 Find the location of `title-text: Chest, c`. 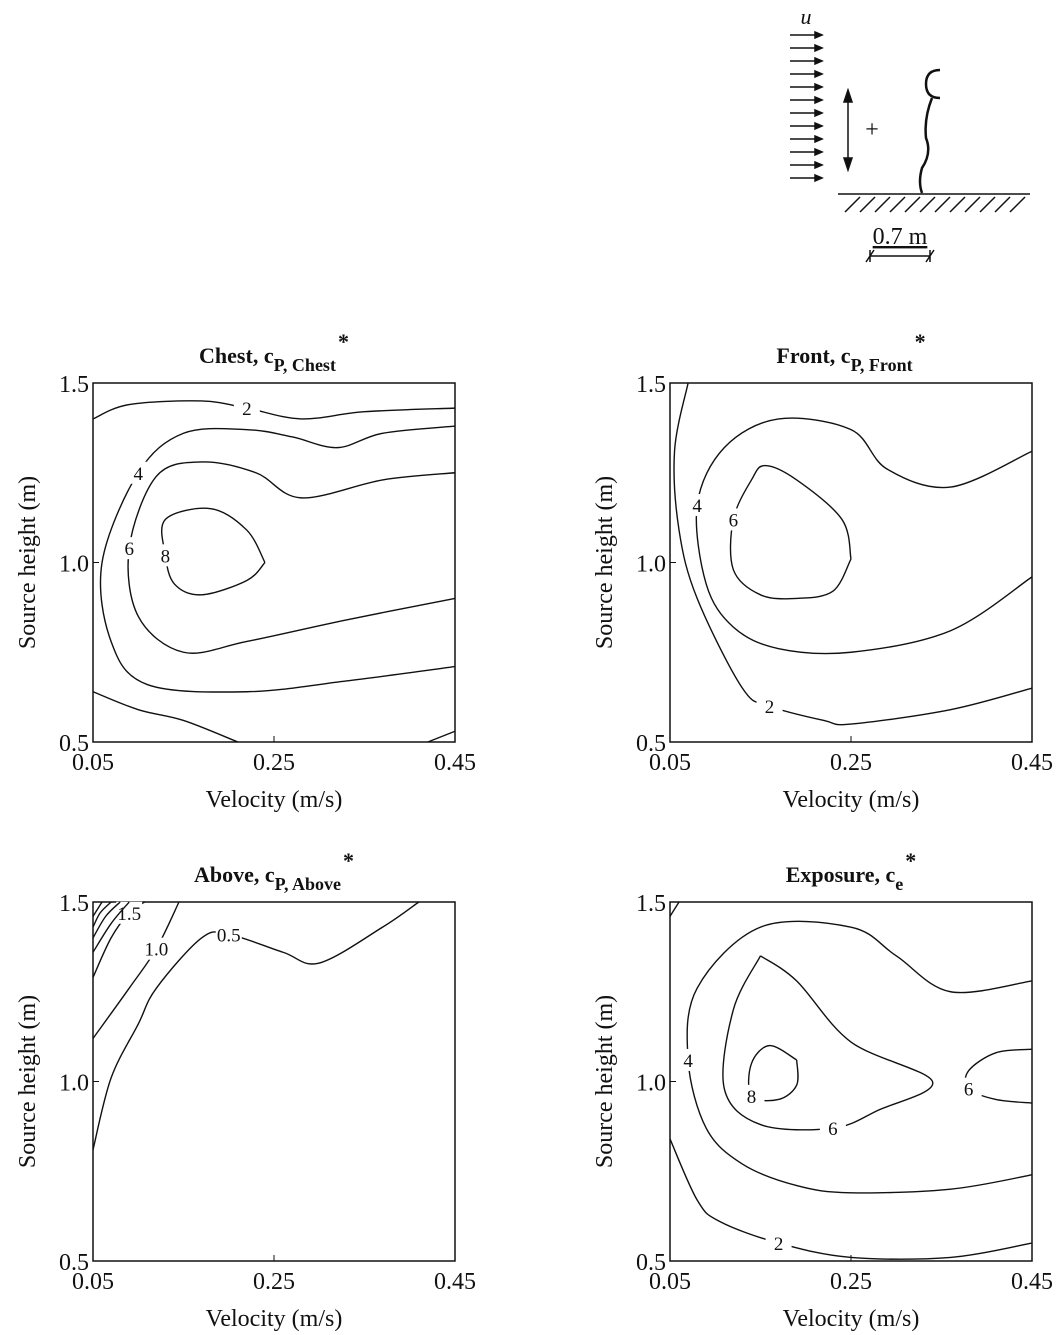

title-text: Chest, c is located at coordinates (236, 355).